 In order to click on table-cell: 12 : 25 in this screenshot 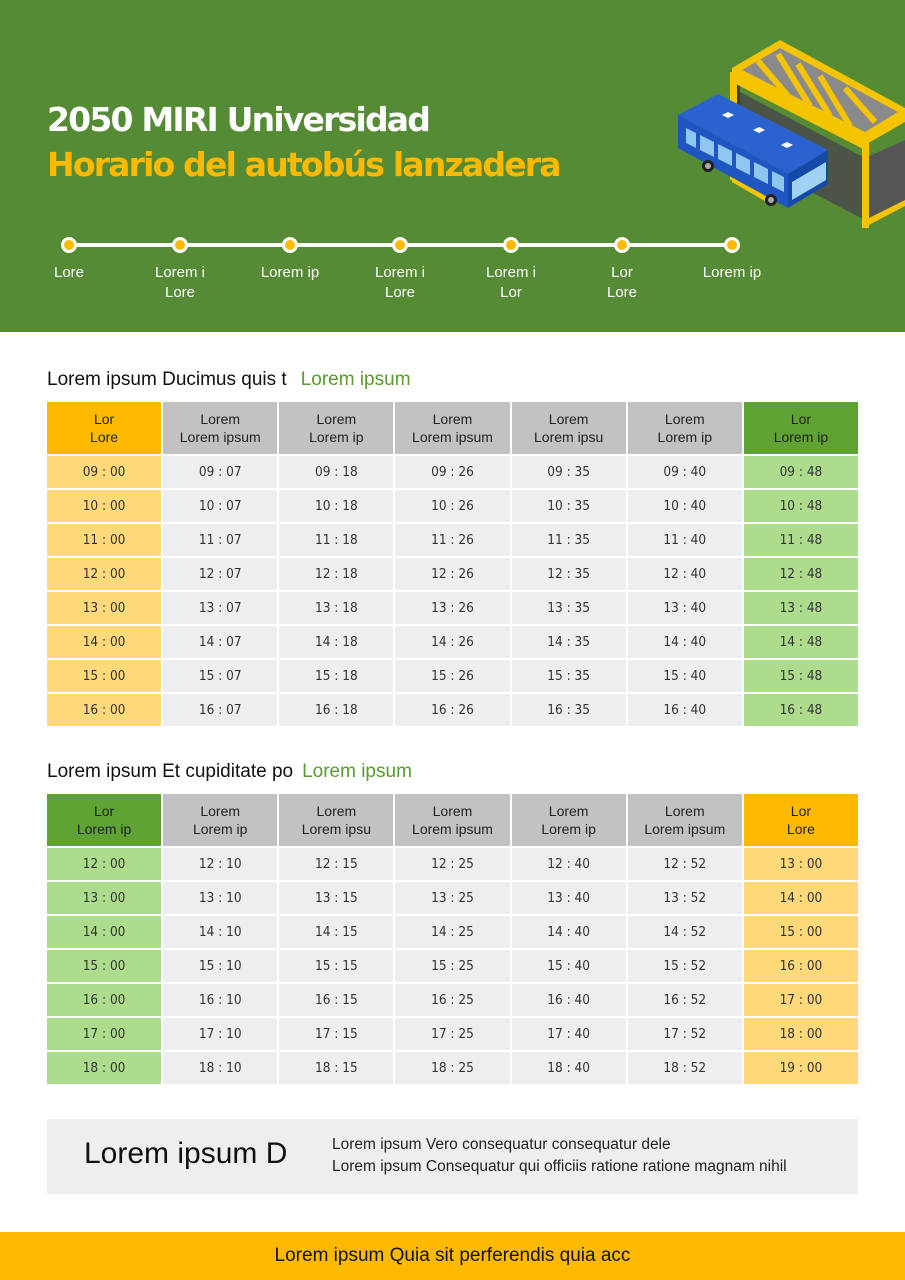, I will do `click(452, 864)`.